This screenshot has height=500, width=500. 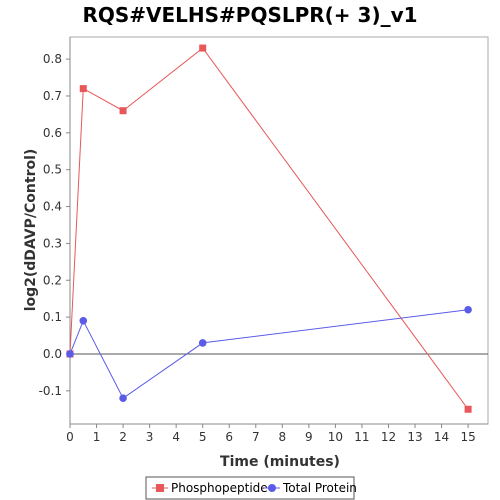 I want to click on x-tick-label: 1, so click(x=97, y=437).